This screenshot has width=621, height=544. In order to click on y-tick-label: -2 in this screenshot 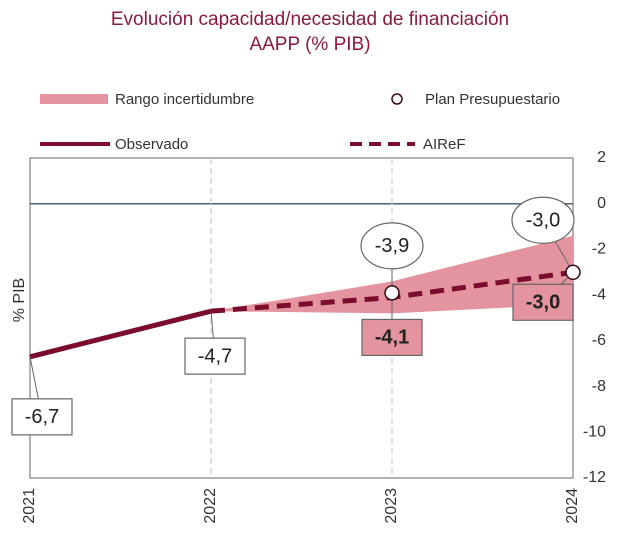, I will do `click(599, 249)`.